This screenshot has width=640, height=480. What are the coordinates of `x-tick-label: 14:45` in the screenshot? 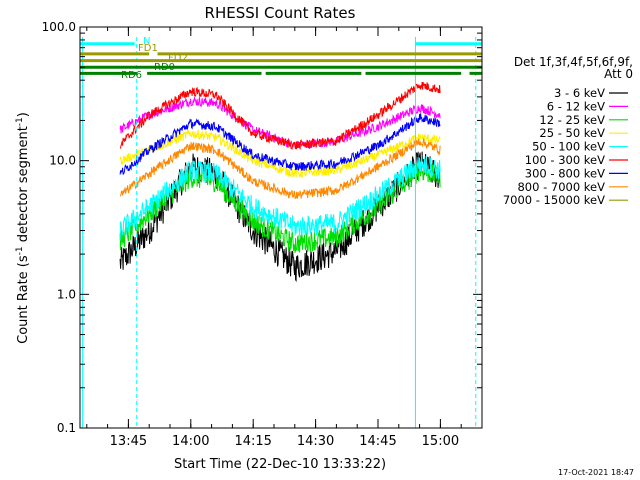 It's located at (377, 441).